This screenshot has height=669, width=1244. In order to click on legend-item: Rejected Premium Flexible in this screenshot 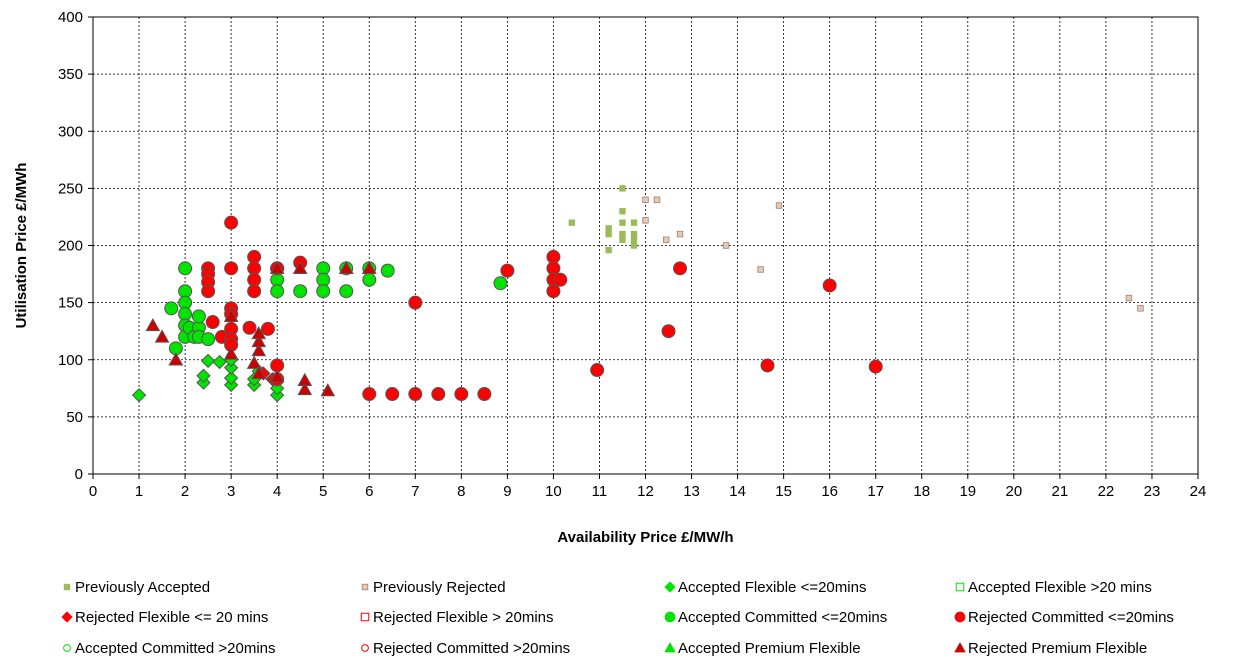, I will do `click(1050, 648)`.